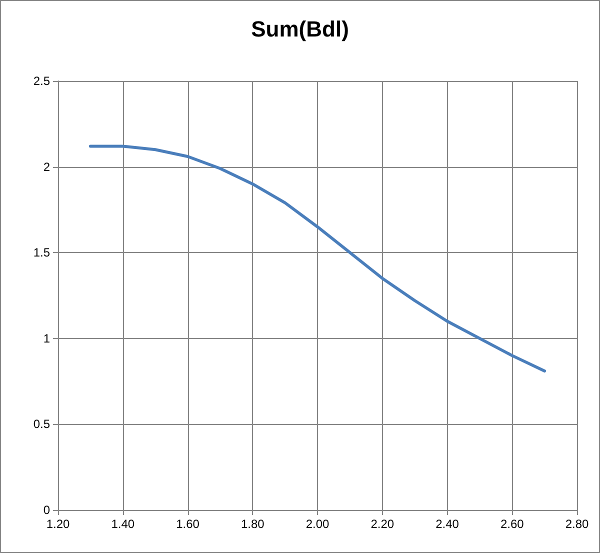 This screenshot has width=600, height=553. What do you see at coordinates (41, 424) in the screenshot?
I see `y-tick-label: 0.5` at bounding box center [41, 424].